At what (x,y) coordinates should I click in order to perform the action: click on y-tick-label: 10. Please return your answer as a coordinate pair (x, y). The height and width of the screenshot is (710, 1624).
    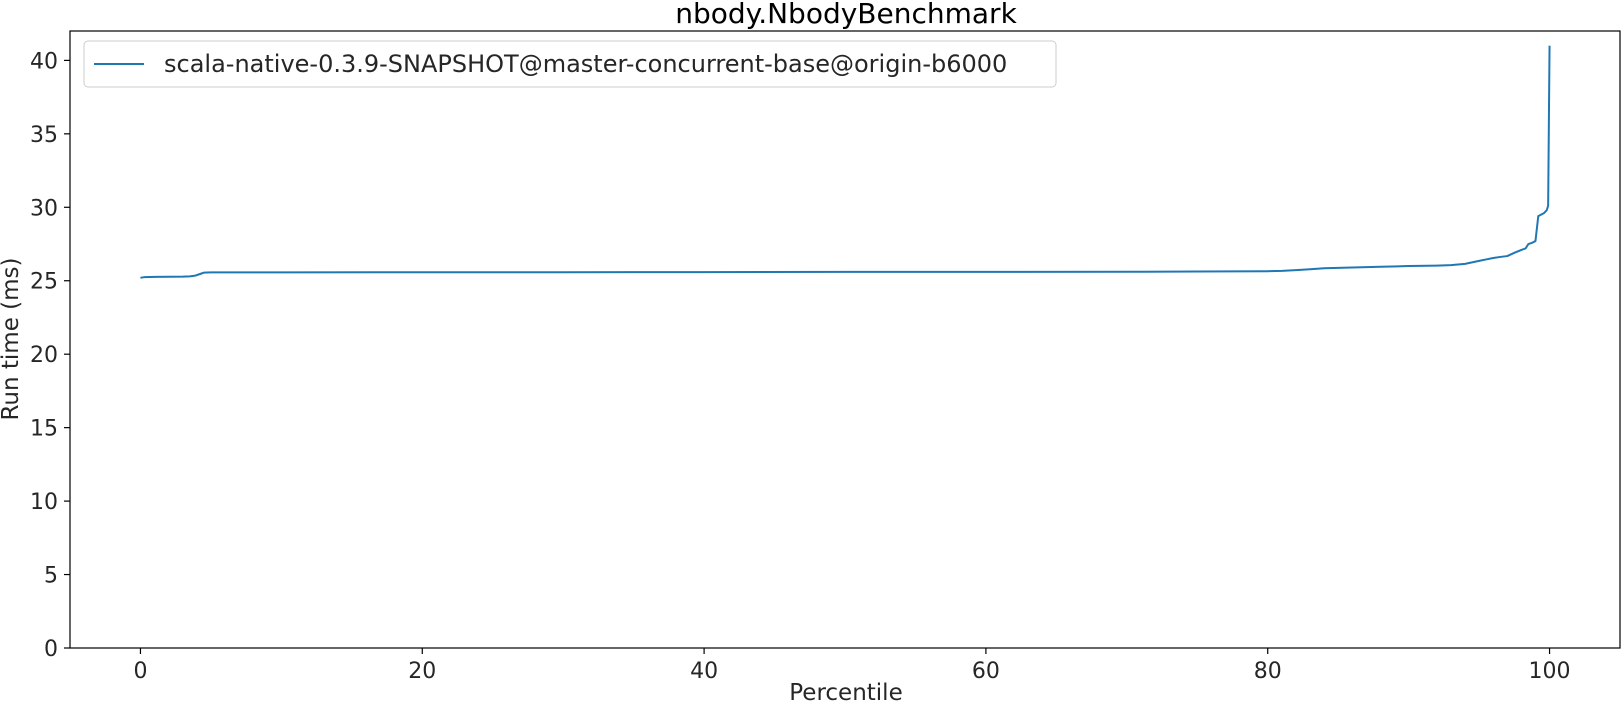
    Looking at the image, I should click on (44, 502).